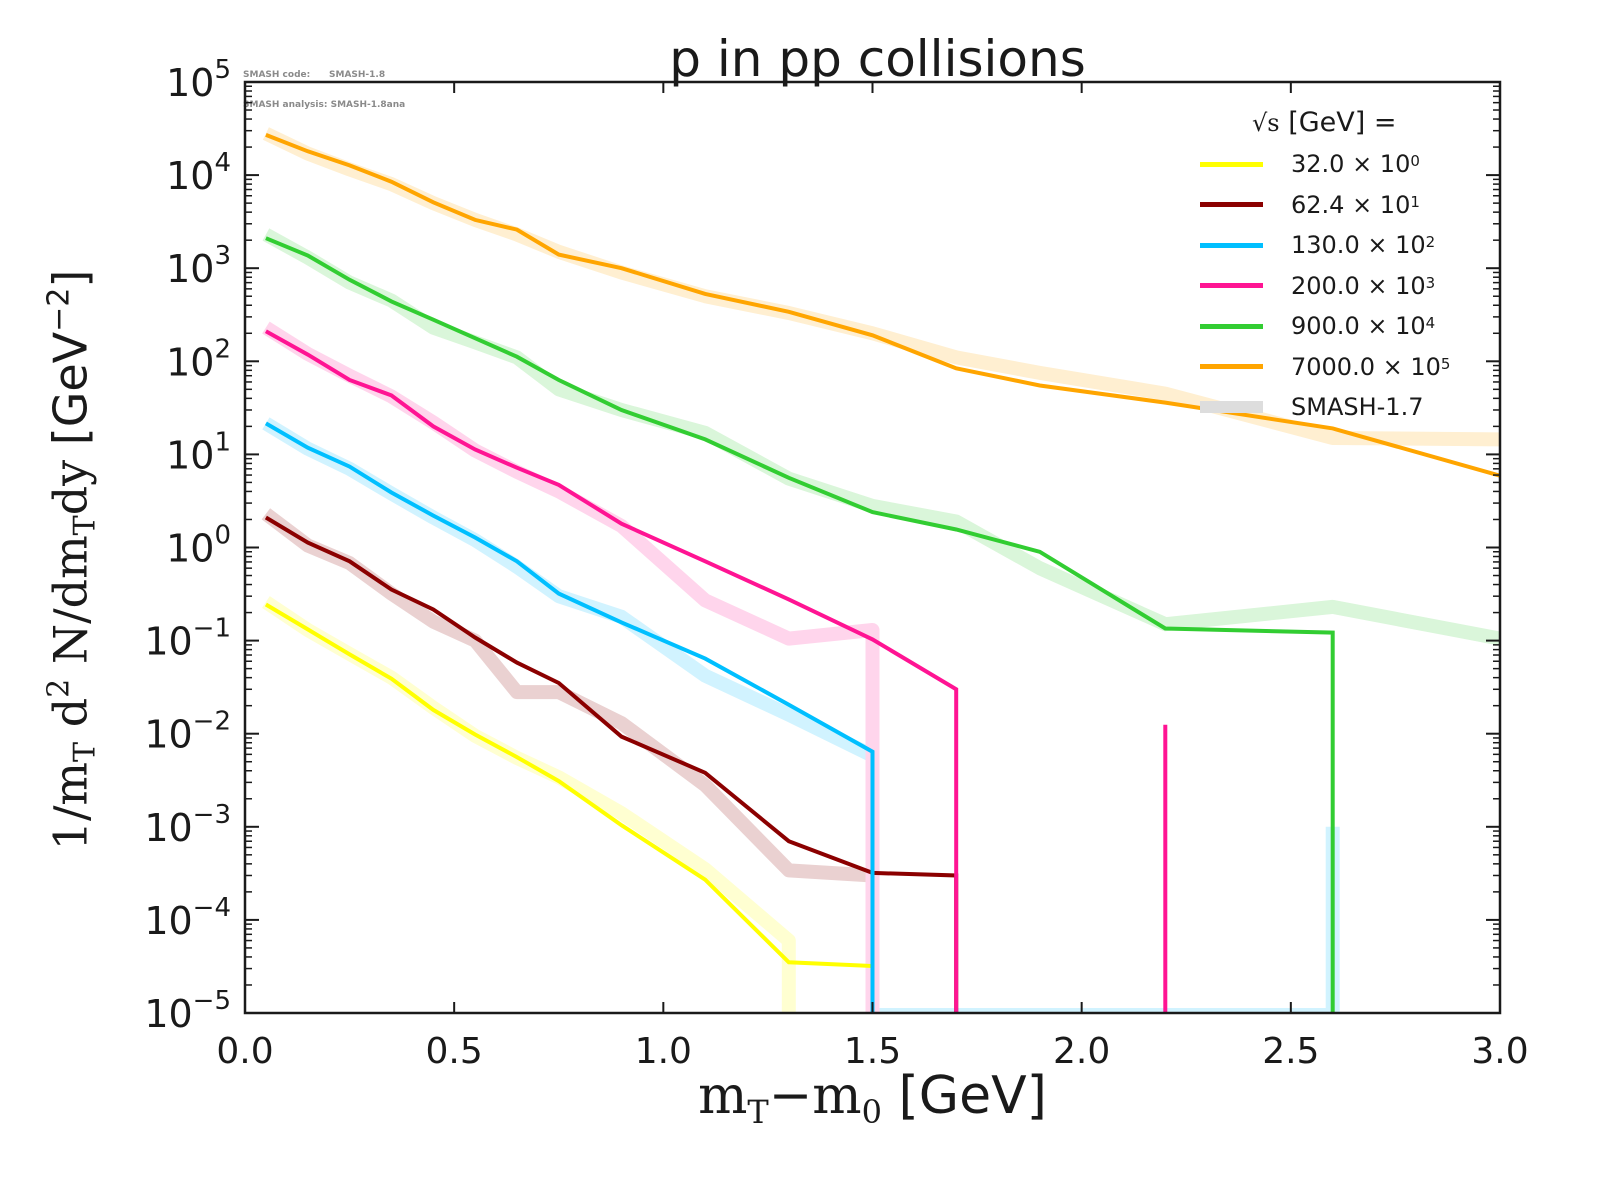 This screenshot has height=1200, width=1600. What do you see at coordinates (212, 815) in the screenshot?
I see `y-tick-exponent: −3` at bounding box center [212, 815].